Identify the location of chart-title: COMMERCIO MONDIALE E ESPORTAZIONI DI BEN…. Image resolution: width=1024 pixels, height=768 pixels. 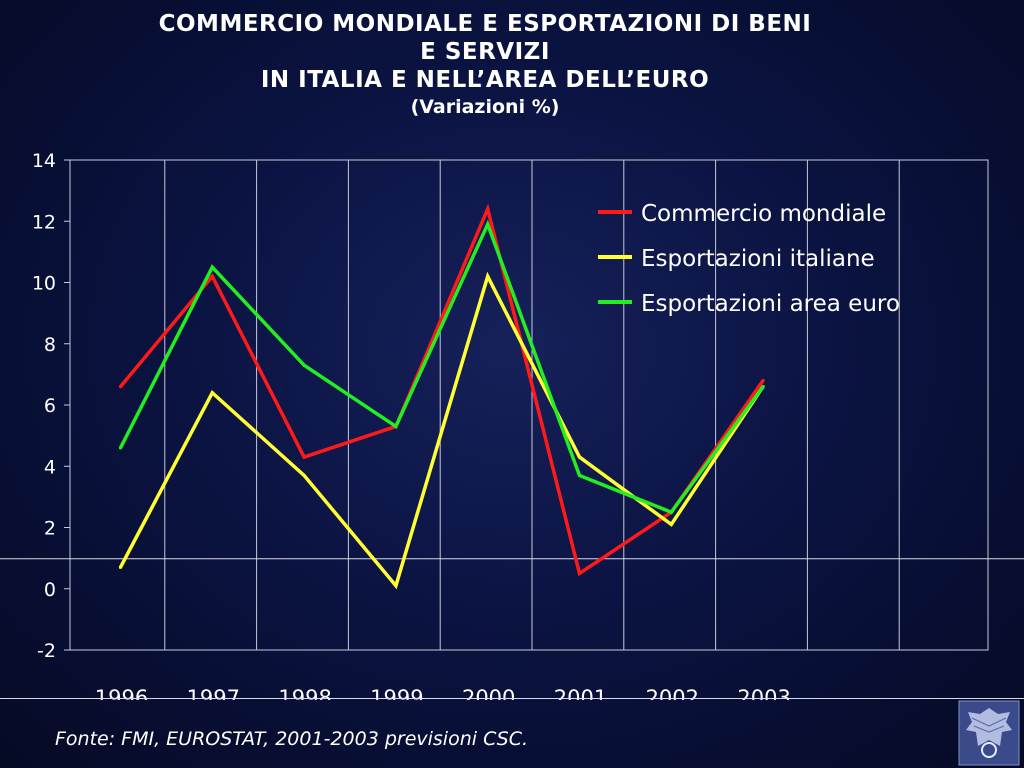
(485, 65).